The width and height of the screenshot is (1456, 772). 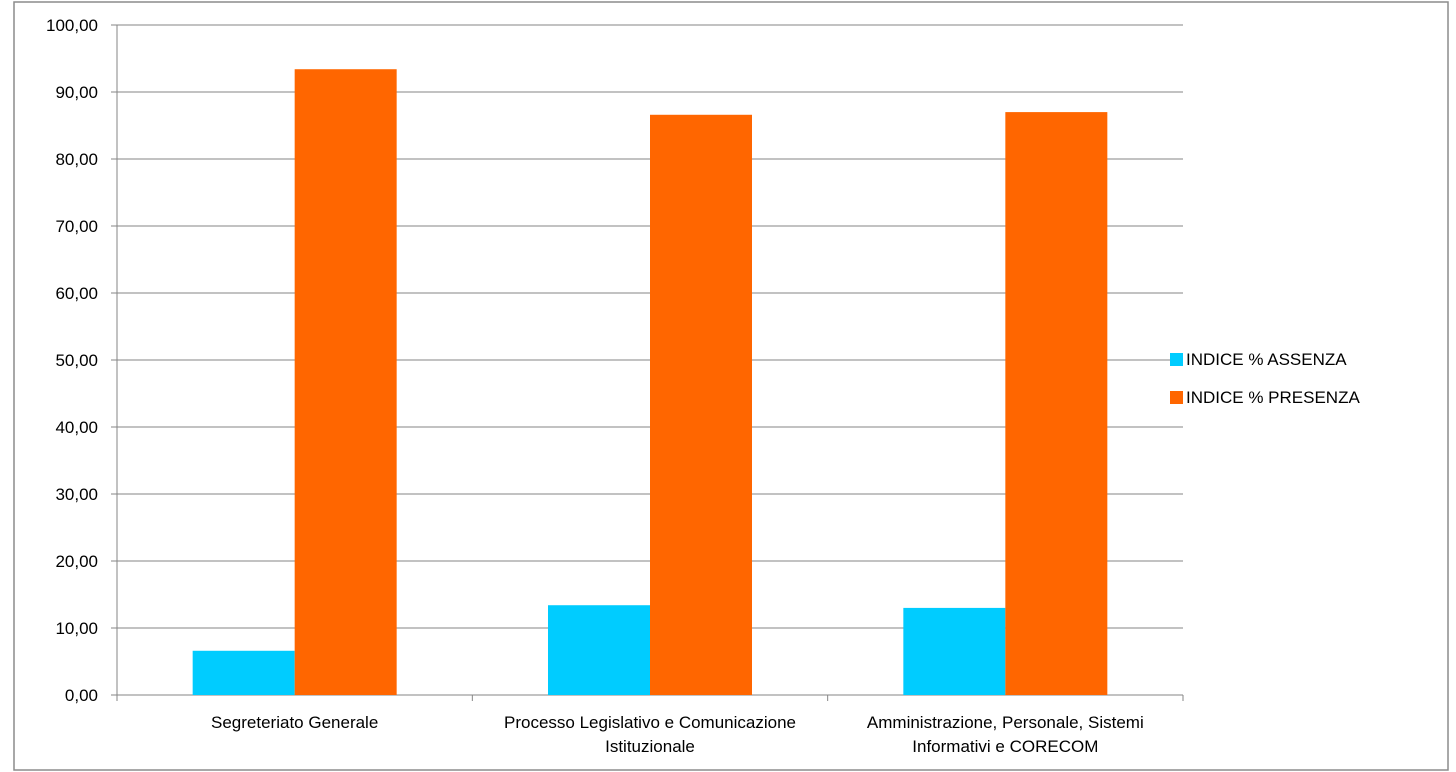 I want to click on y-tick-label: 100,00, so click(x=72, y=25).